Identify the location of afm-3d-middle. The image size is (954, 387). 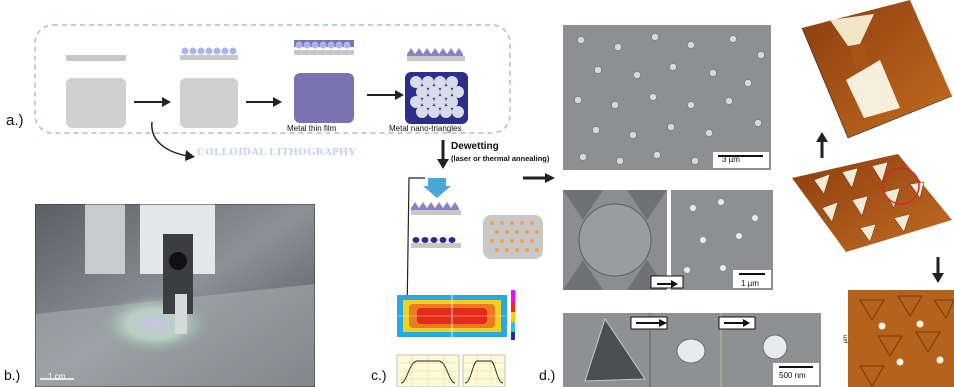
(872, 203).